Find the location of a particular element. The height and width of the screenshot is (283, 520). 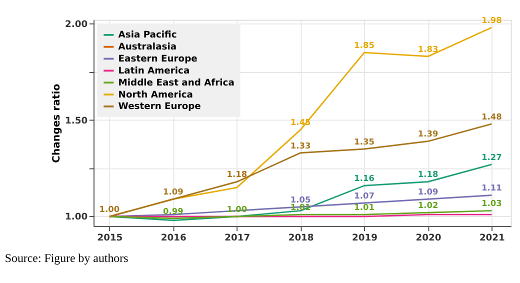

data-label: 1.85 is located at coordinates (364, 45).